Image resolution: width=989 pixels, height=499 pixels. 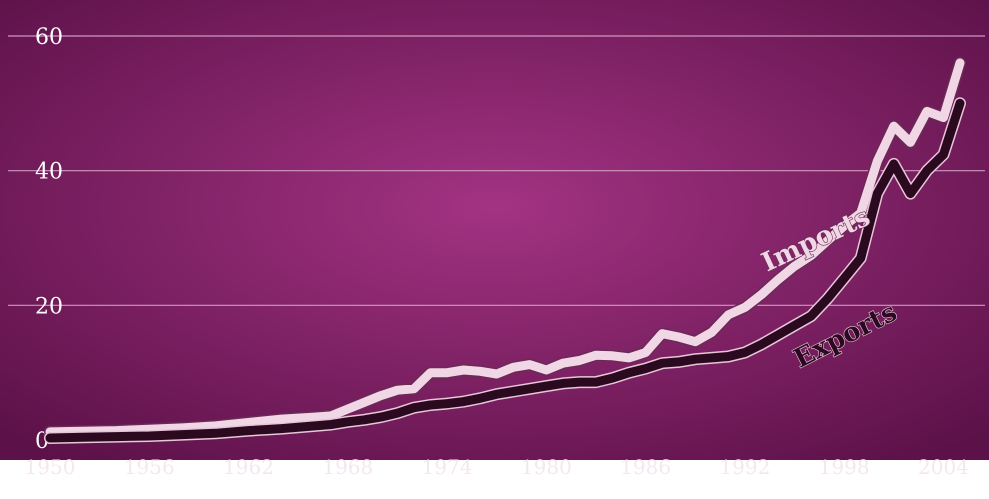 I want to click on x-tick-label: 1956, so click(x=149, y=467).